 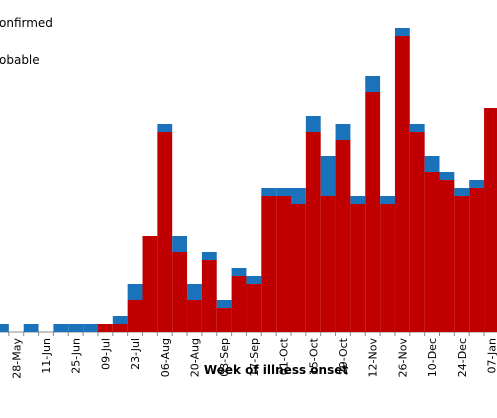 I want to click on x-tick-label: 25-Jun, so click(x=76, y=356).